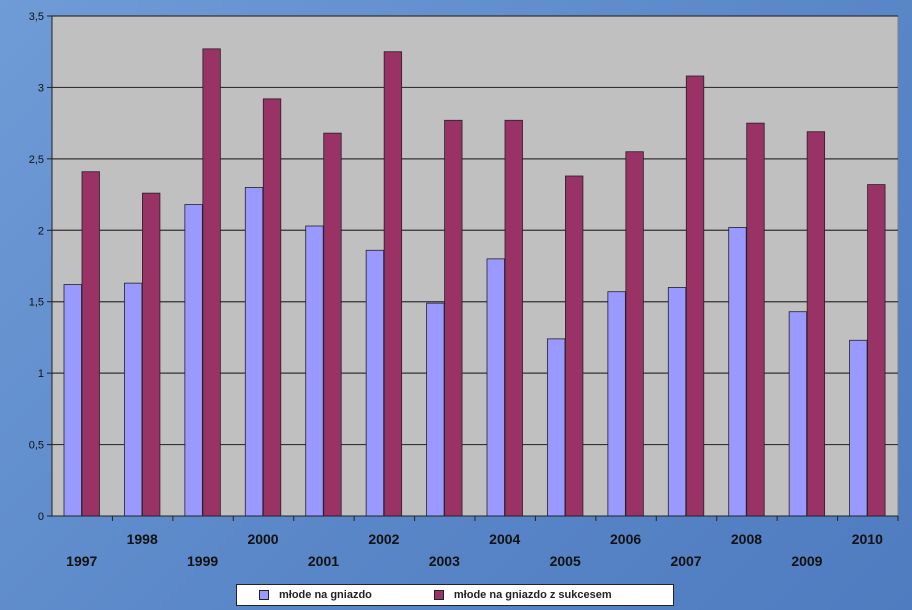  What do you see at coordinates (532, 595) in the screenshot?
I see `legend-label-series-2: młode na gniazdo z sukcesem` at bounding box center [532, 595].